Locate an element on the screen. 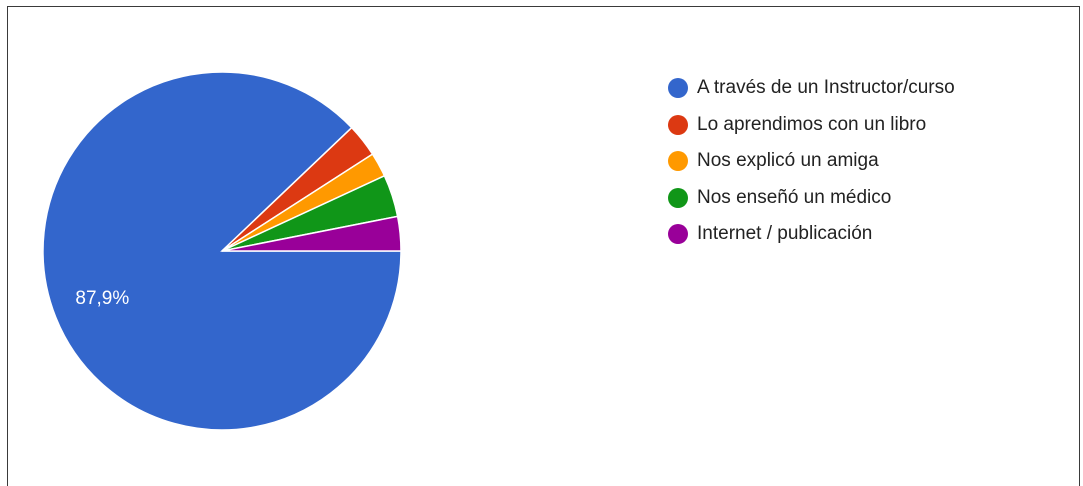 The height and width of the screenshot is (486, 1083). legend-item-3: Nos explicó un amiga is located at coordinates (811, 161).